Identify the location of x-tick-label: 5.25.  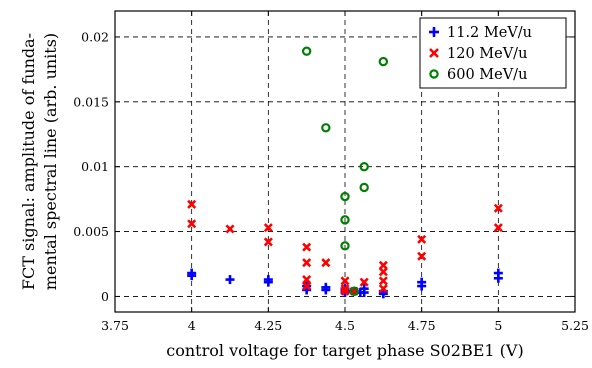
(575, 325).